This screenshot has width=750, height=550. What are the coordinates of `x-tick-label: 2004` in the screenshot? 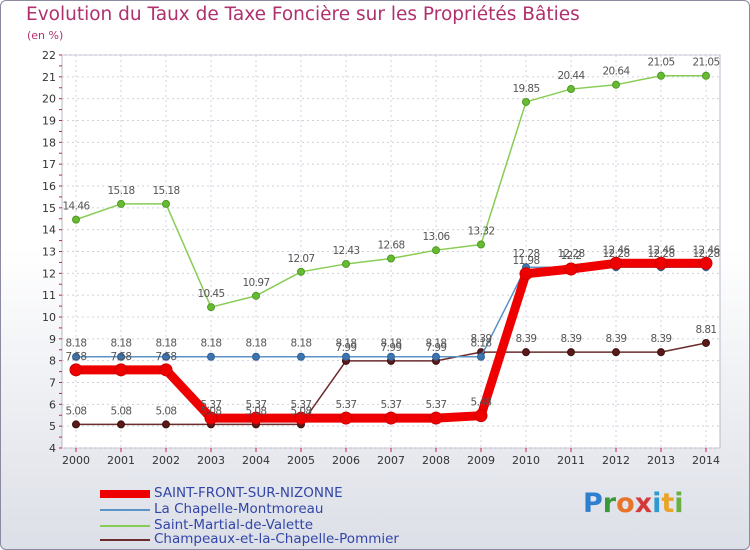 It's located at (256, 460).